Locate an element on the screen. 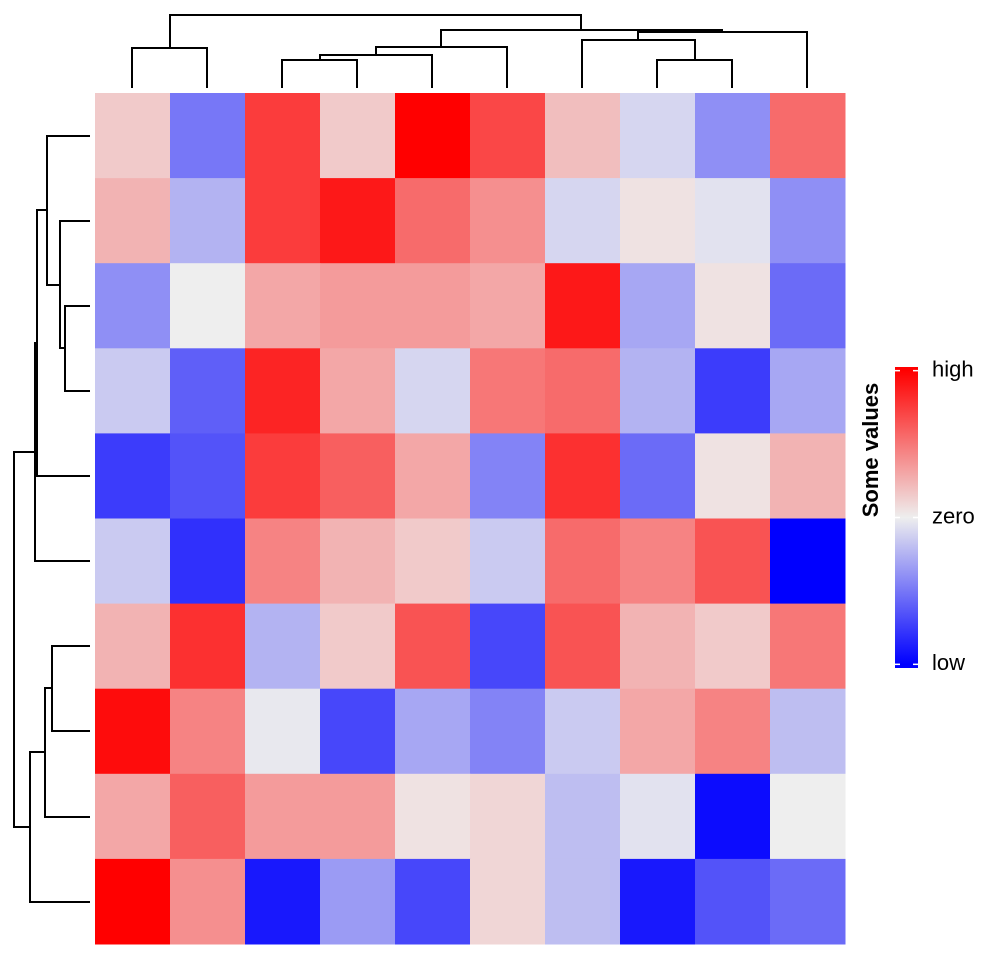  legend-tick-label: low is located at coordinates (948, 662).